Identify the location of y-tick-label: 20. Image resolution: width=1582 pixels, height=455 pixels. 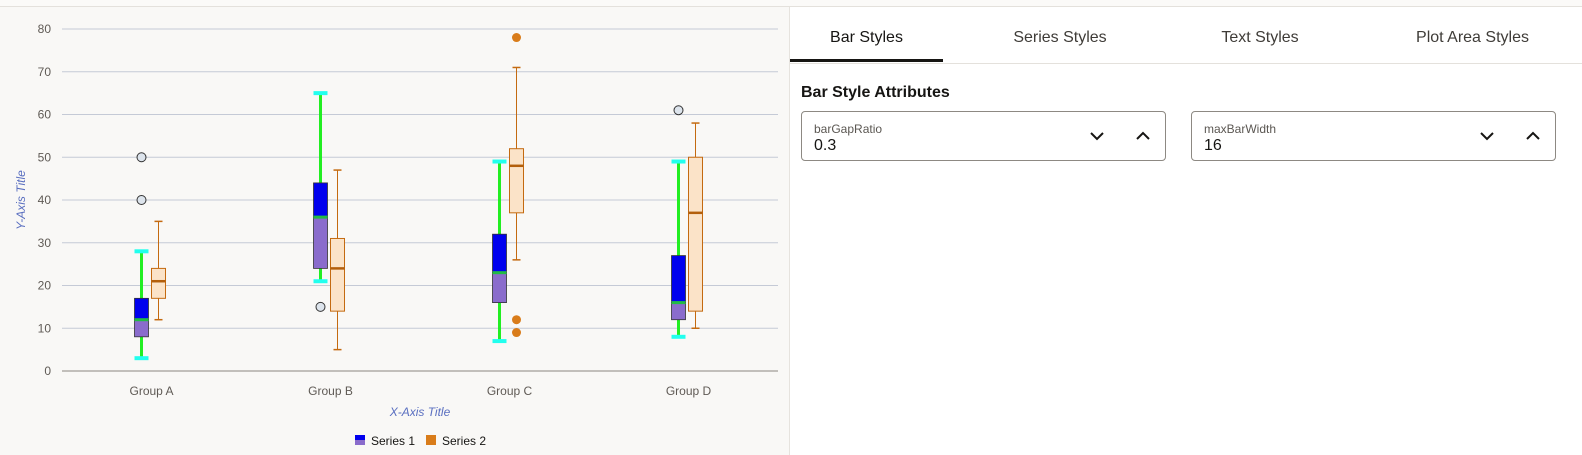
(45, 286).